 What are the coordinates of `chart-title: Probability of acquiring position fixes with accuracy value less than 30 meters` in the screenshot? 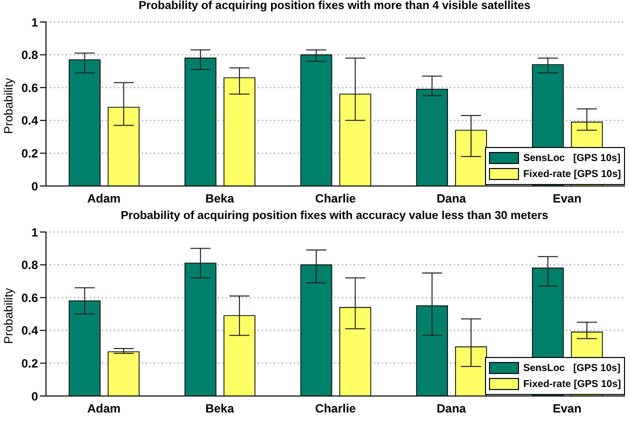 It's located at (335, 217).